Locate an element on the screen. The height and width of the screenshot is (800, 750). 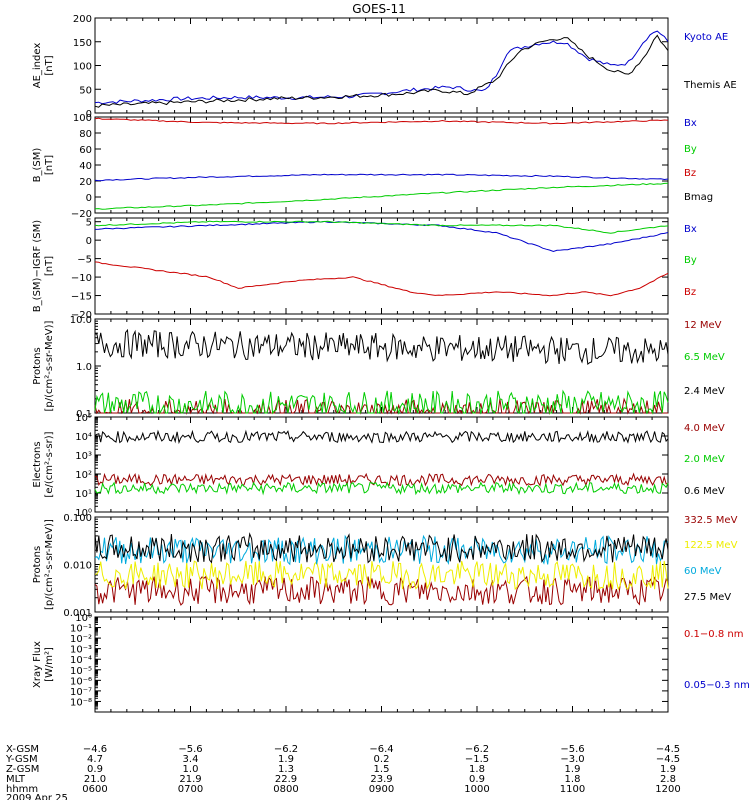
y-tick-label: 10³ is located at coordinates (83, 456).